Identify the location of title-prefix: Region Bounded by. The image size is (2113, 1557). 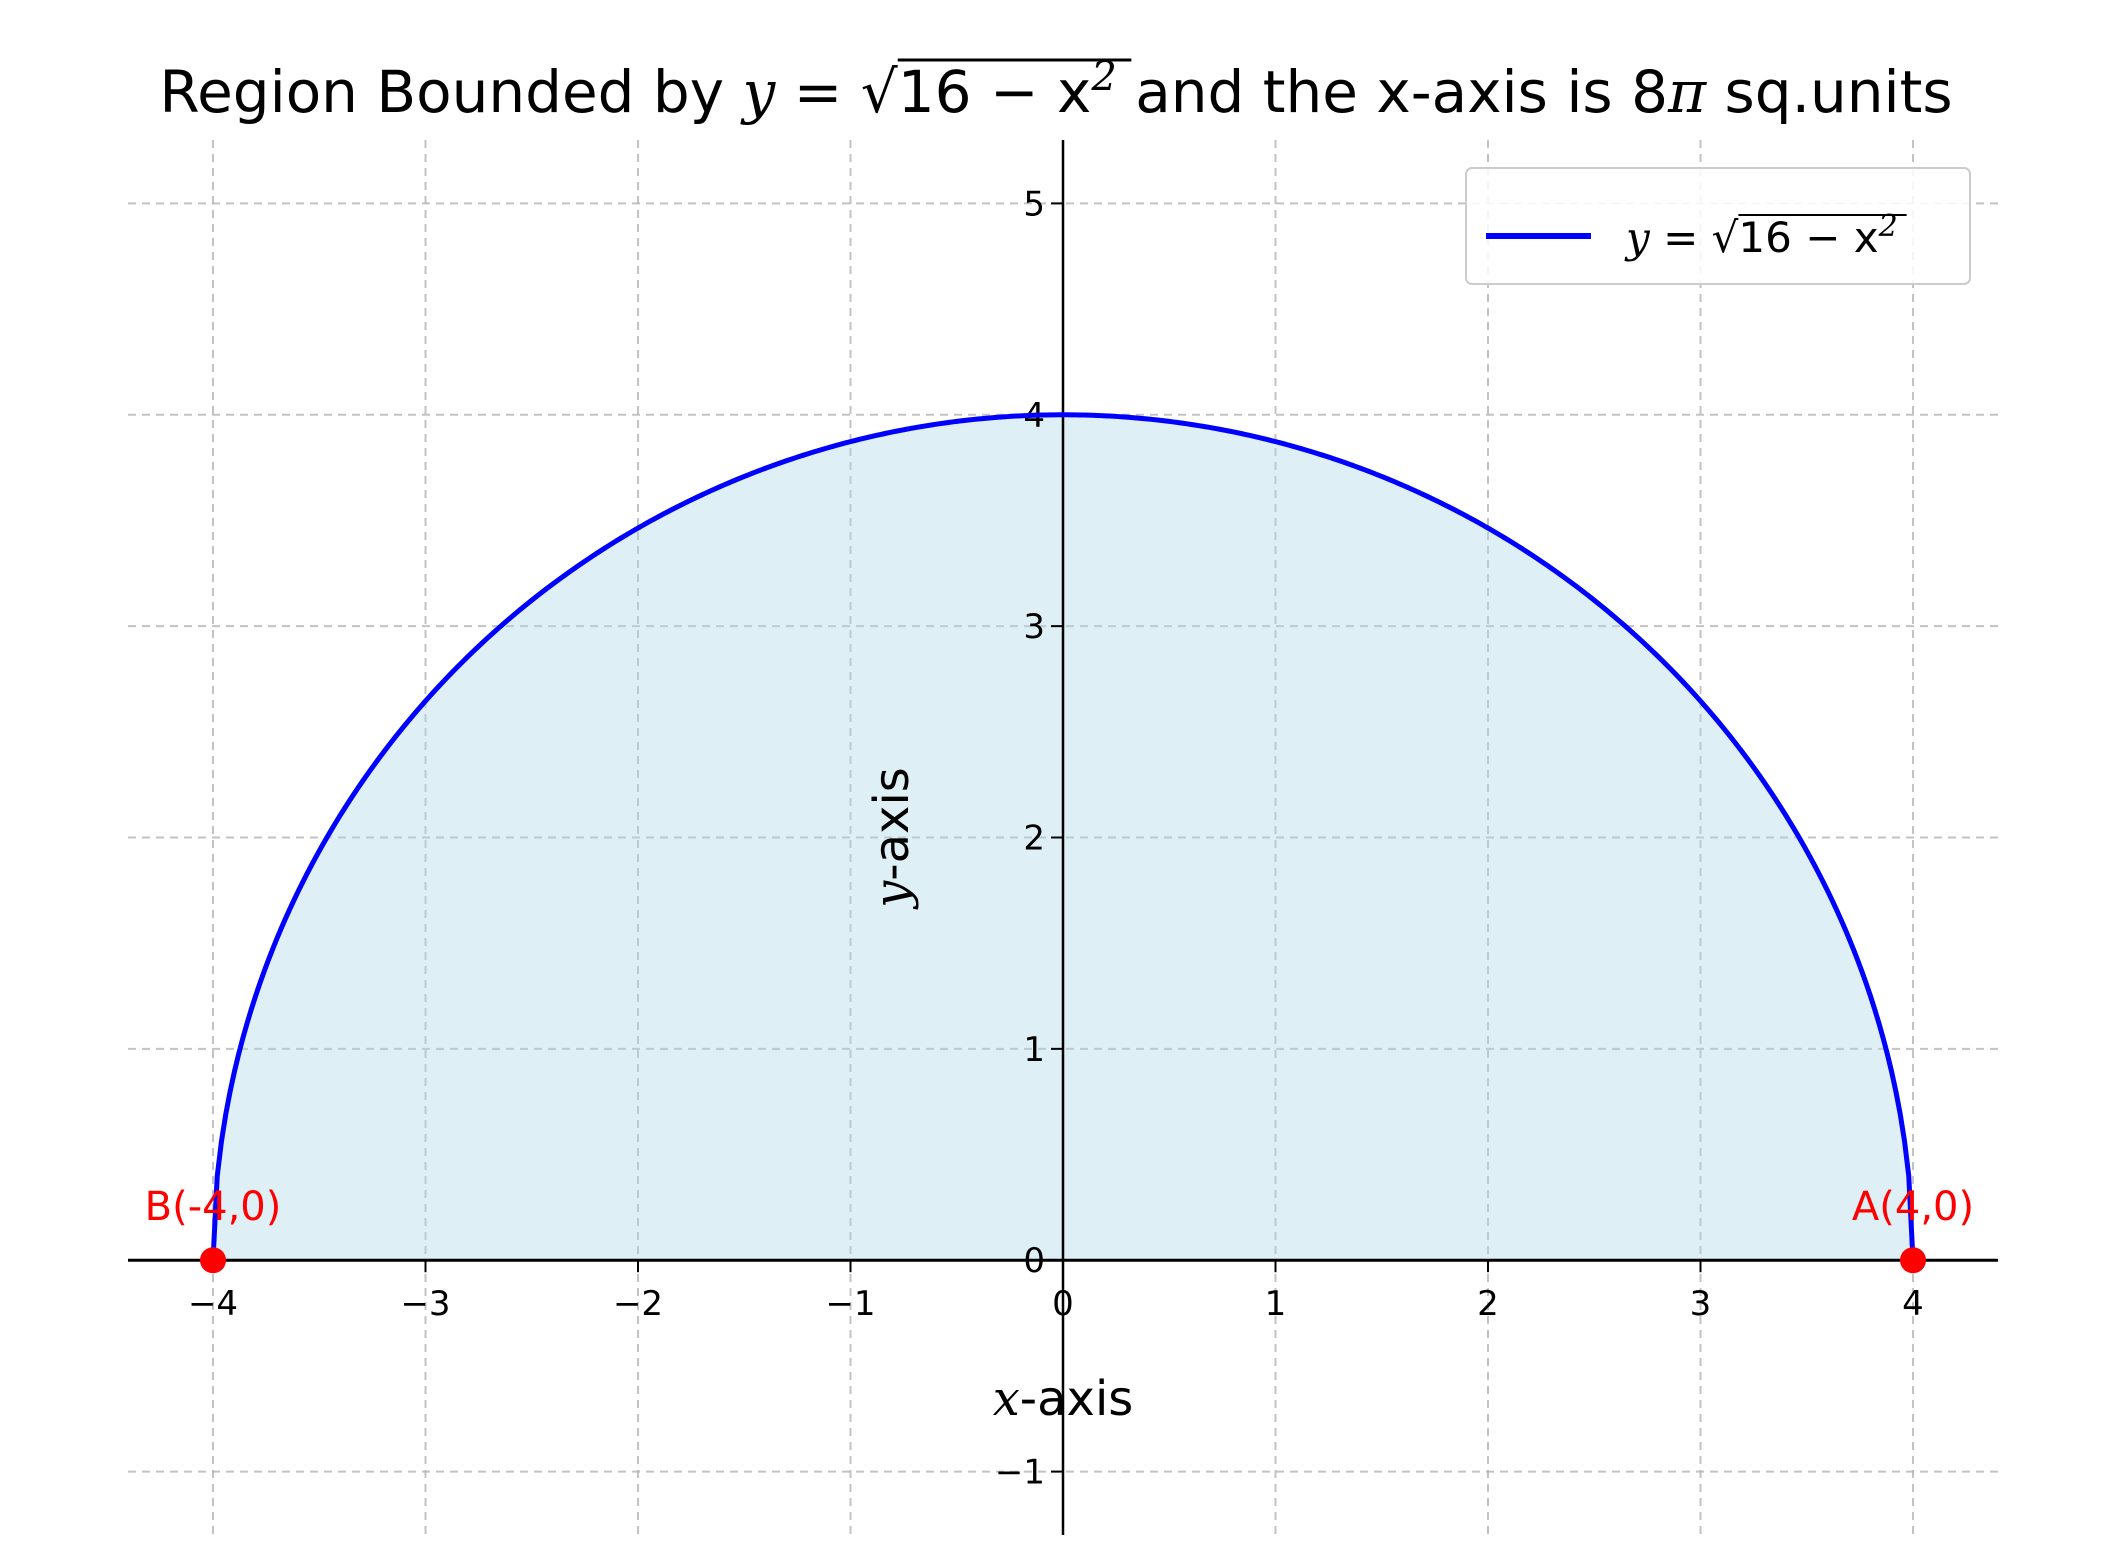
(450, 92).